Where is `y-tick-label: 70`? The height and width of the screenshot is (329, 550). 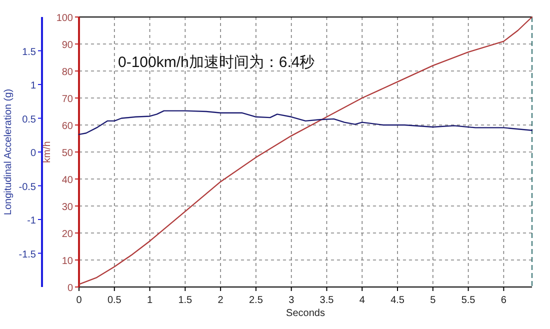 y-tick-label: 70 is located at coordinates (68, 99).